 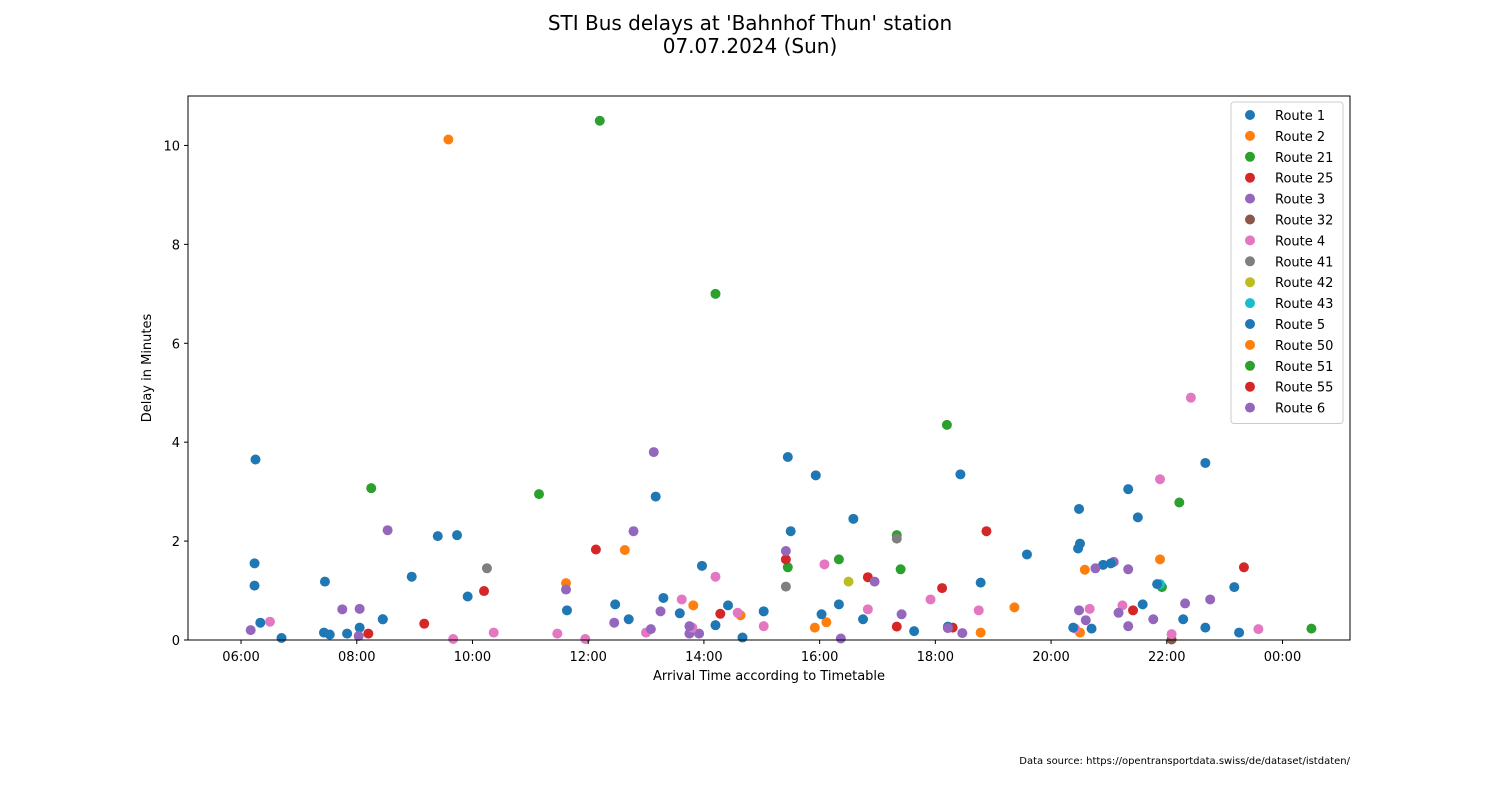 I want to click on x-tick-label: 22:00, so click(x=1166, y=657).